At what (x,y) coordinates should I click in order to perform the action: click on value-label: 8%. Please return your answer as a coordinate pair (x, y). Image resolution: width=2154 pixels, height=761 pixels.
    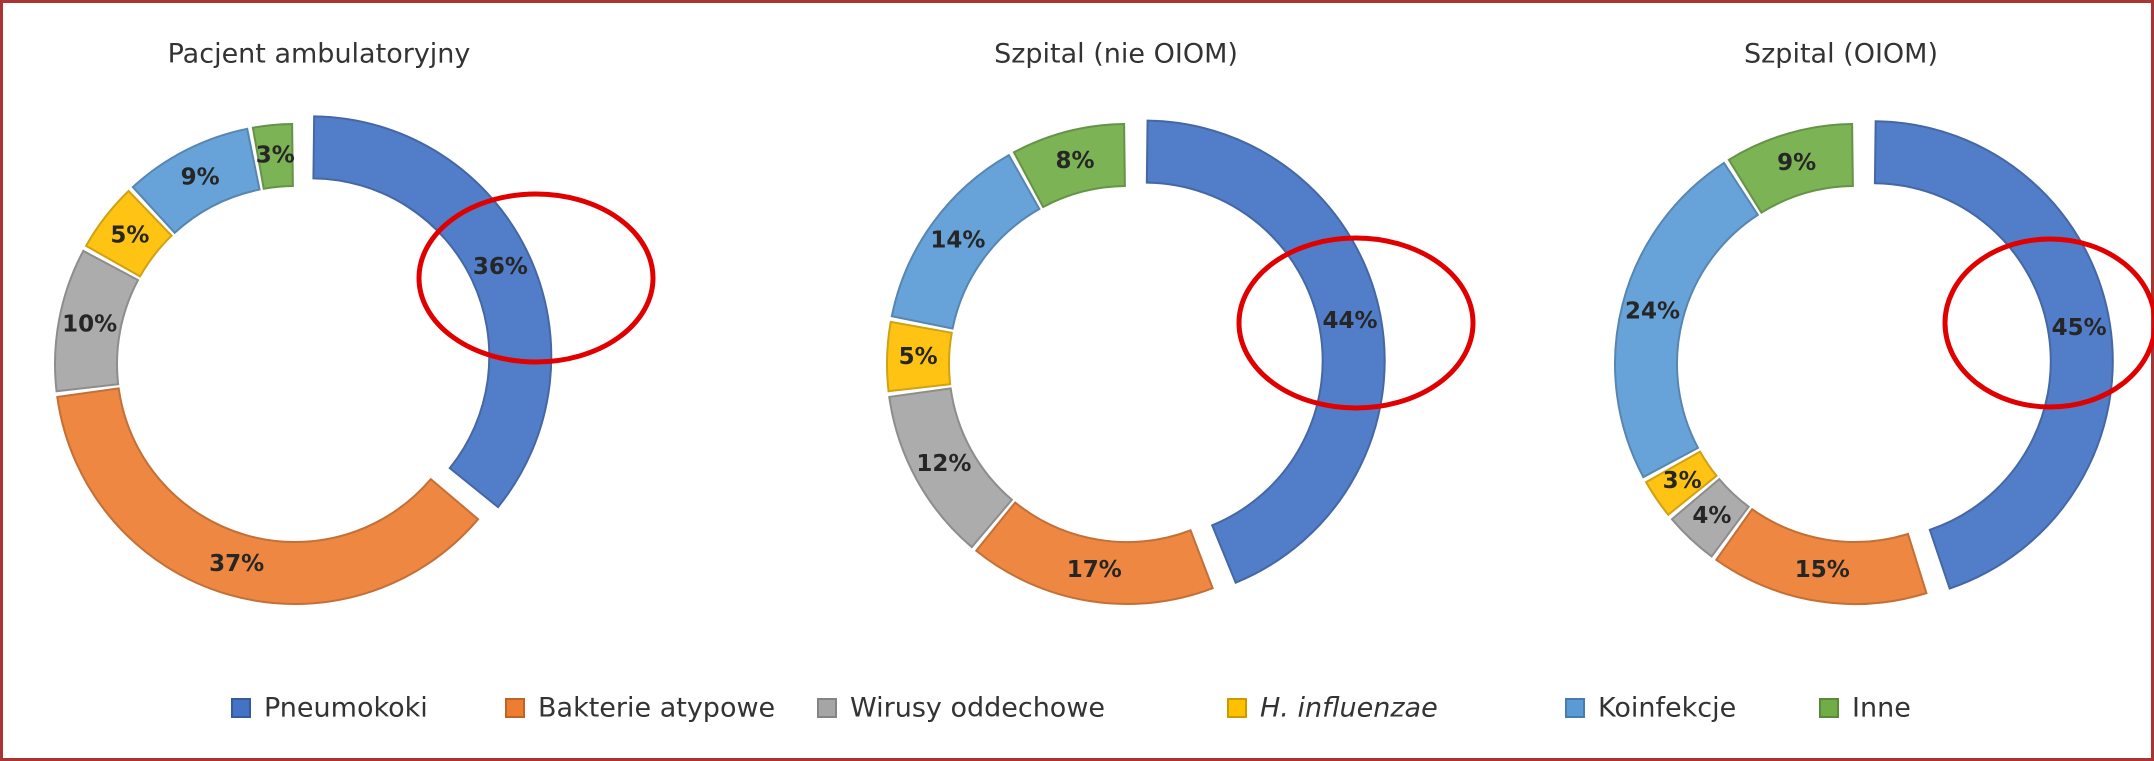
    Looking at the image, I should click on (1074, 161).